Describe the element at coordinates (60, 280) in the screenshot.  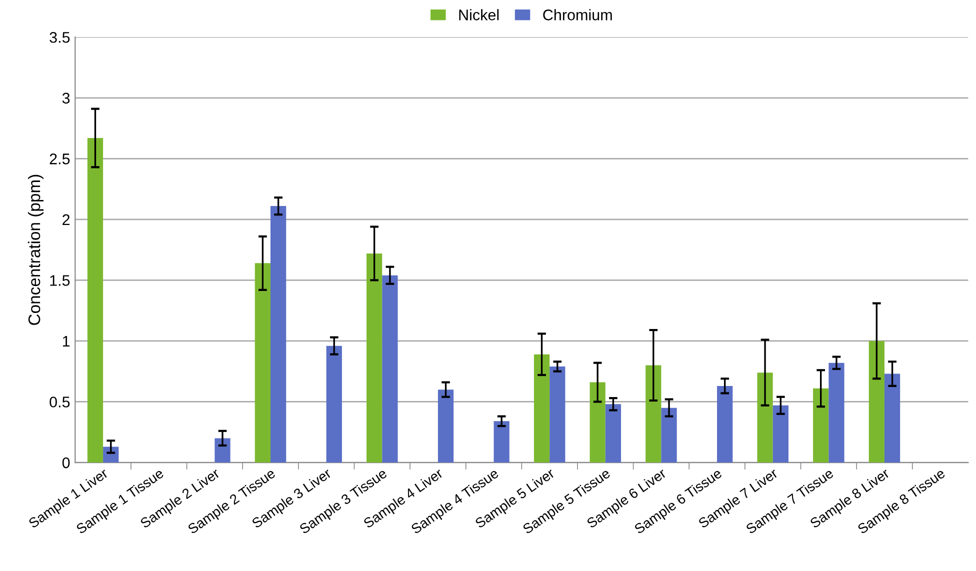
I see `y-tick-label: 1.5` at that location.